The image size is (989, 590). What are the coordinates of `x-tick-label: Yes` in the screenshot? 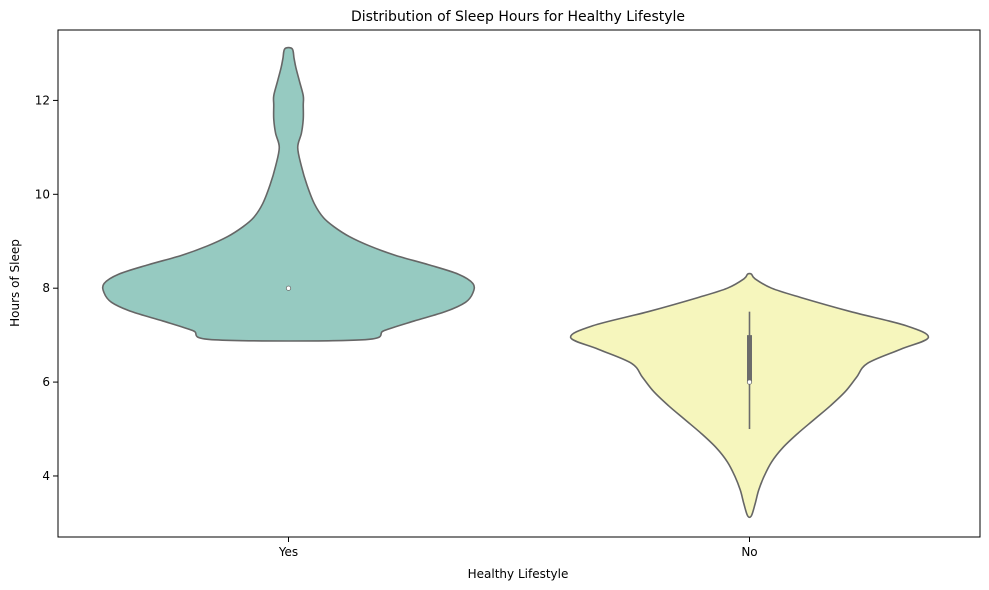 It's located at (288, 552).